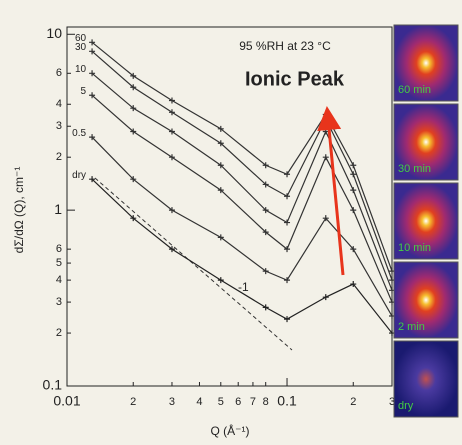 Image resolution: width=462 pixels, height=445 pixels. I want to click on y-tick-label: 1, so click(58, 209).